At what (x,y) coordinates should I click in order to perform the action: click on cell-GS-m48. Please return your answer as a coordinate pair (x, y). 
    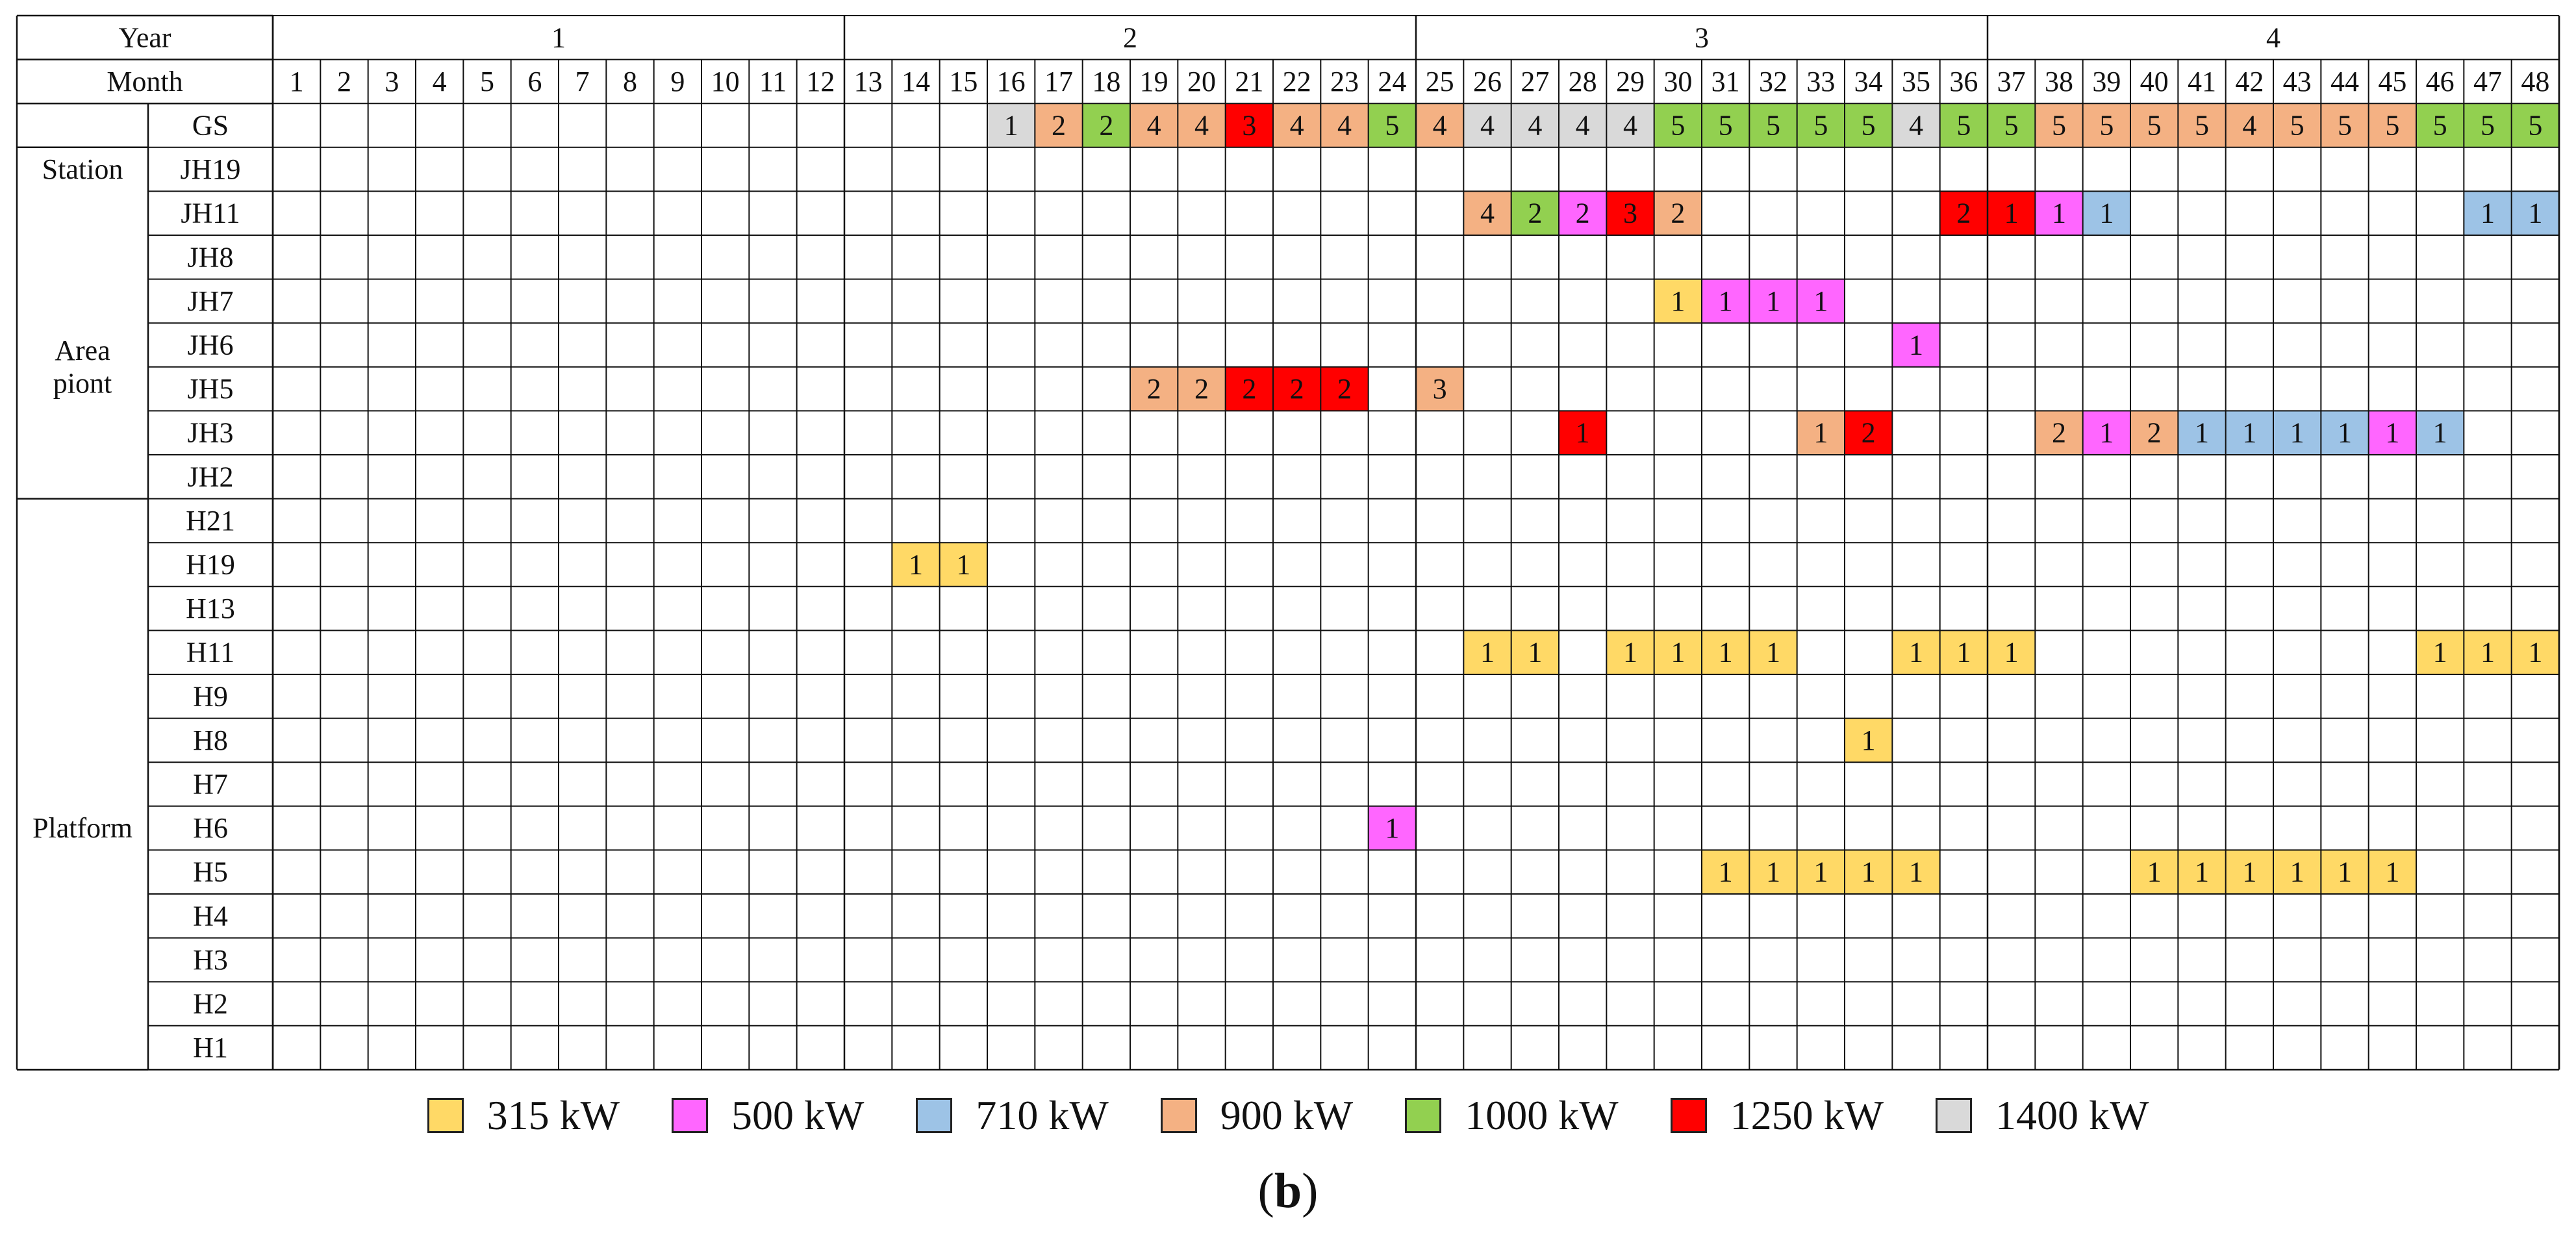
    Looking at the image, I should click on (2535, 125).